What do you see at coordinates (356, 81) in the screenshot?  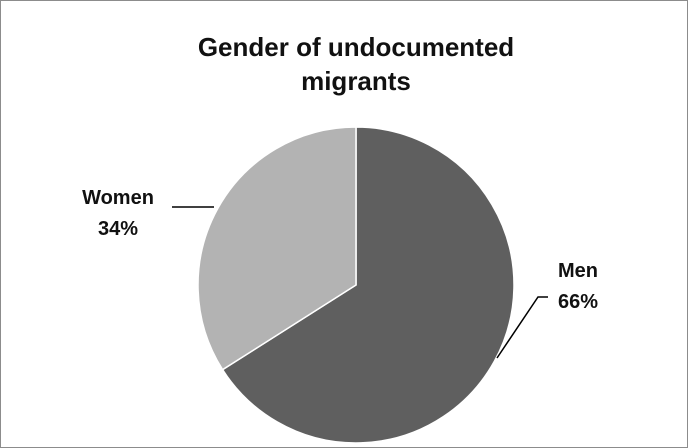 I see `chart-title-line-2: migrants` at bounding box center [356, 81].